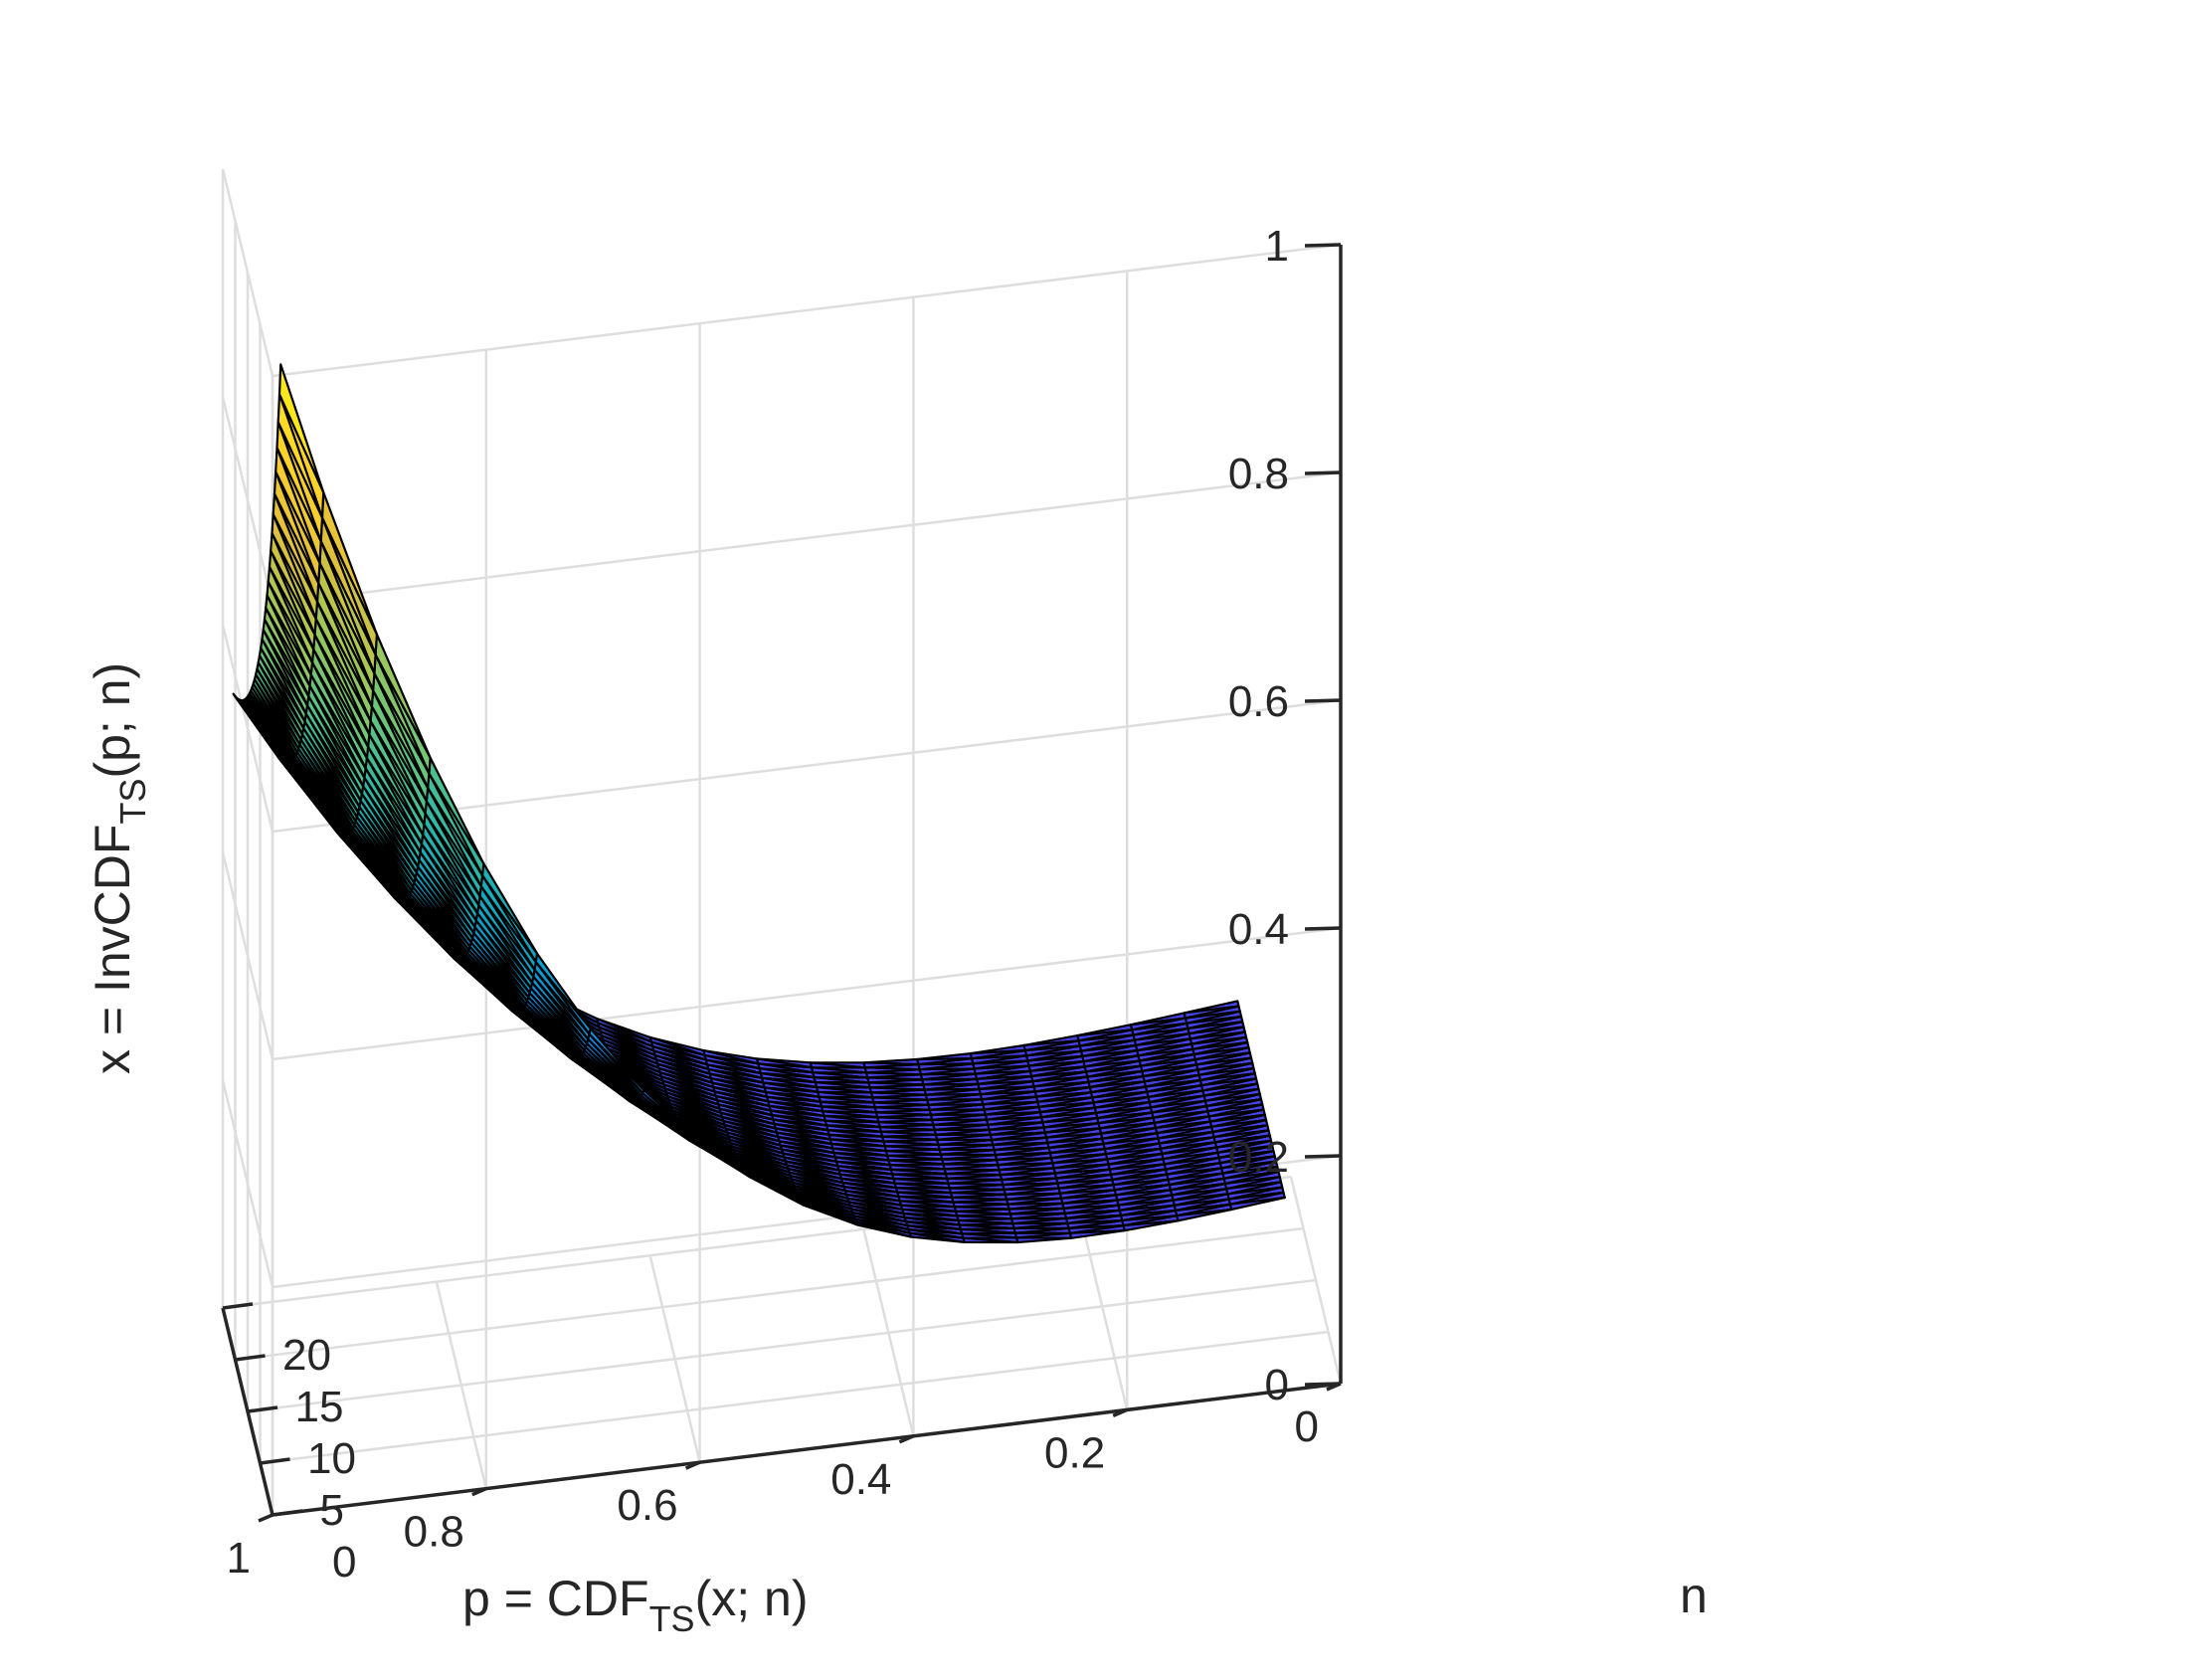  What do you see at coordinates (331, 1458) in the screenshot?
I see `y-tick-label: 10` at bounding box center [331, 1458].